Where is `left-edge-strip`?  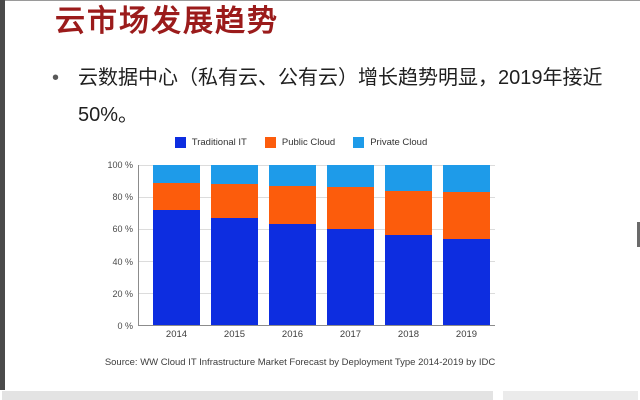 left-edge-strip is located at coordinates (2, 195).